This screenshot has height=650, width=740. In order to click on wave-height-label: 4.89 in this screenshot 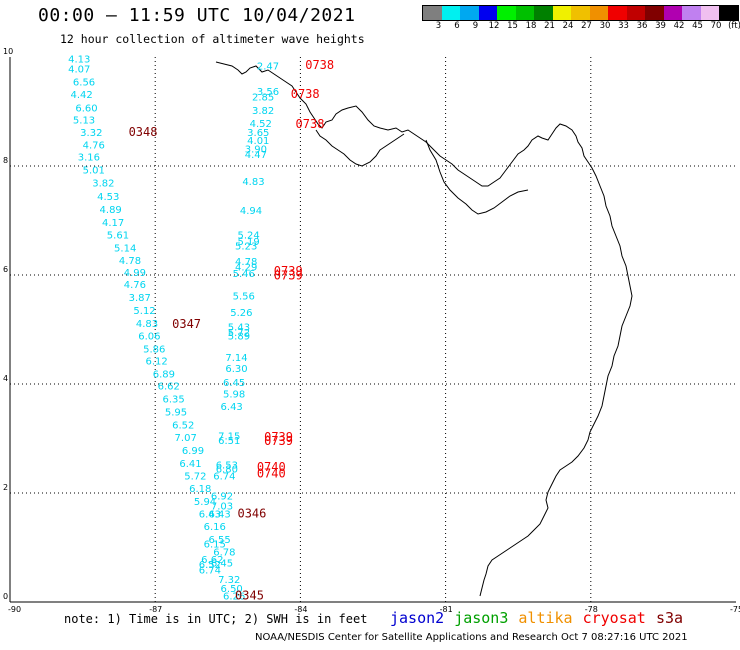, I will do `click(111, 210)`.